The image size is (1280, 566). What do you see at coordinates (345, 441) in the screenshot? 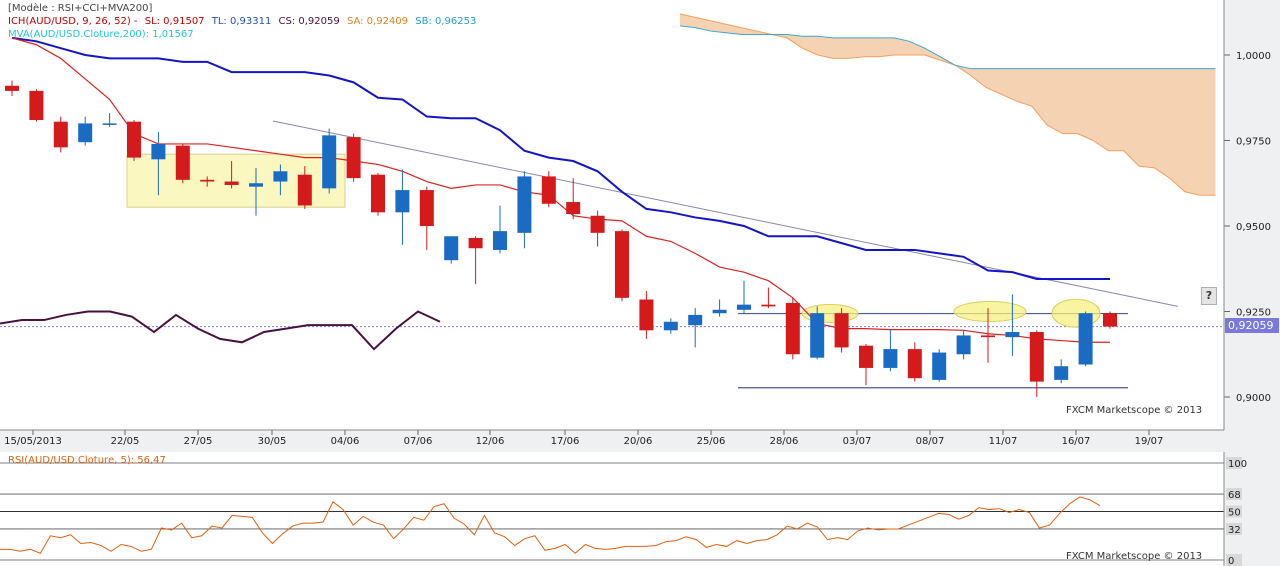
I see `x-tick-label: 04/06` at bounding box center [345, 441].